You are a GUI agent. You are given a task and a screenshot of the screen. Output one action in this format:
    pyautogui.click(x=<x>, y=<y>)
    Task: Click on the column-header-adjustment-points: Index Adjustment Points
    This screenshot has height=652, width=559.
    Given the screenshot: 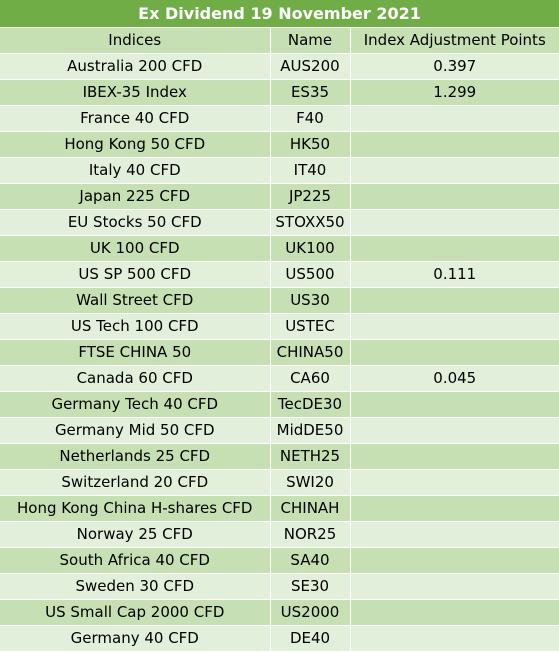 What is the action you would take?
    pyautogui.click(x=454, y=40)
    